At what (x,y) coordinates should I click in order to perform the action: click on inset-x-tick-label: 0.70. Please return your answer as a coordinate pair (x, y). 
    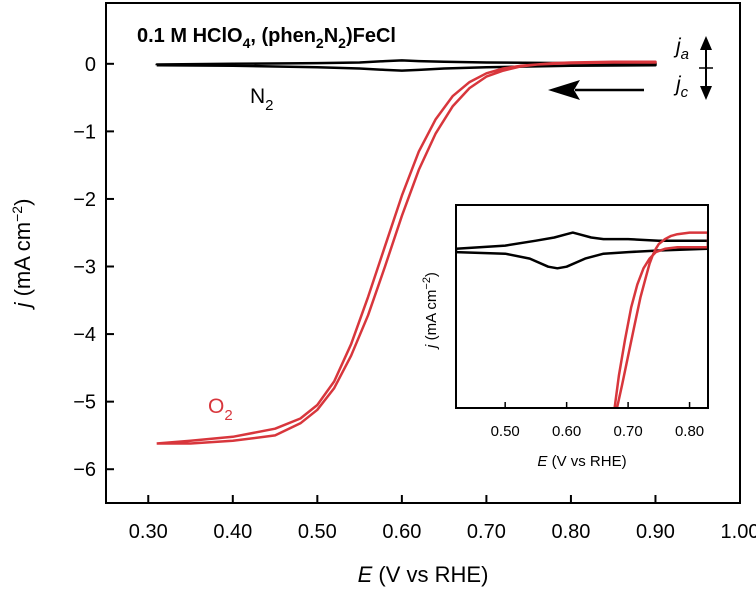
    Looking at the image, I should click on (627, 431).